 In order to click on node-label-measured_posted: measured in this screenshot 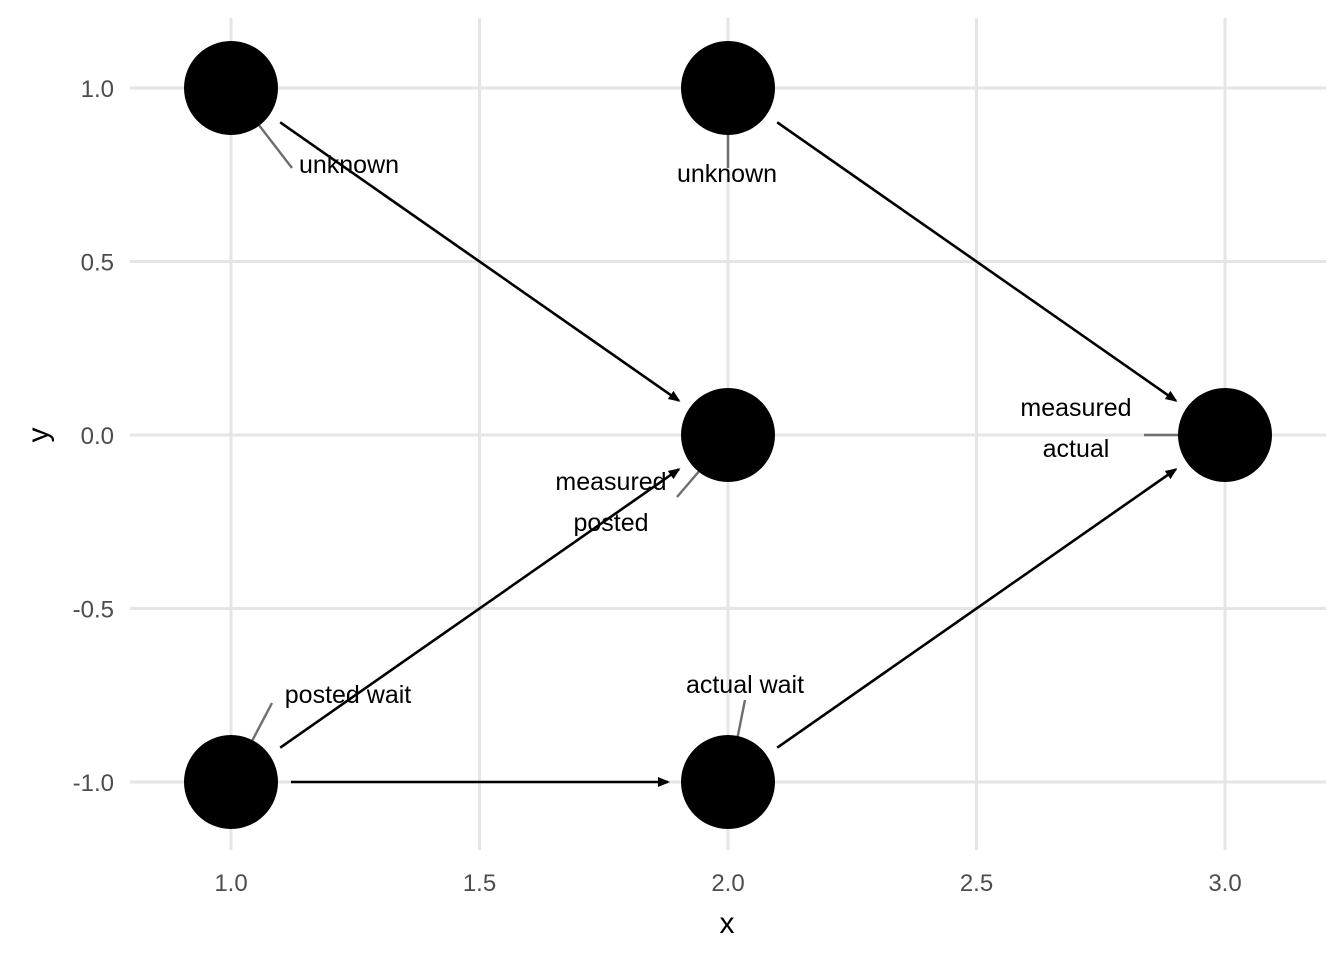, I will do `click(610, 482)`.